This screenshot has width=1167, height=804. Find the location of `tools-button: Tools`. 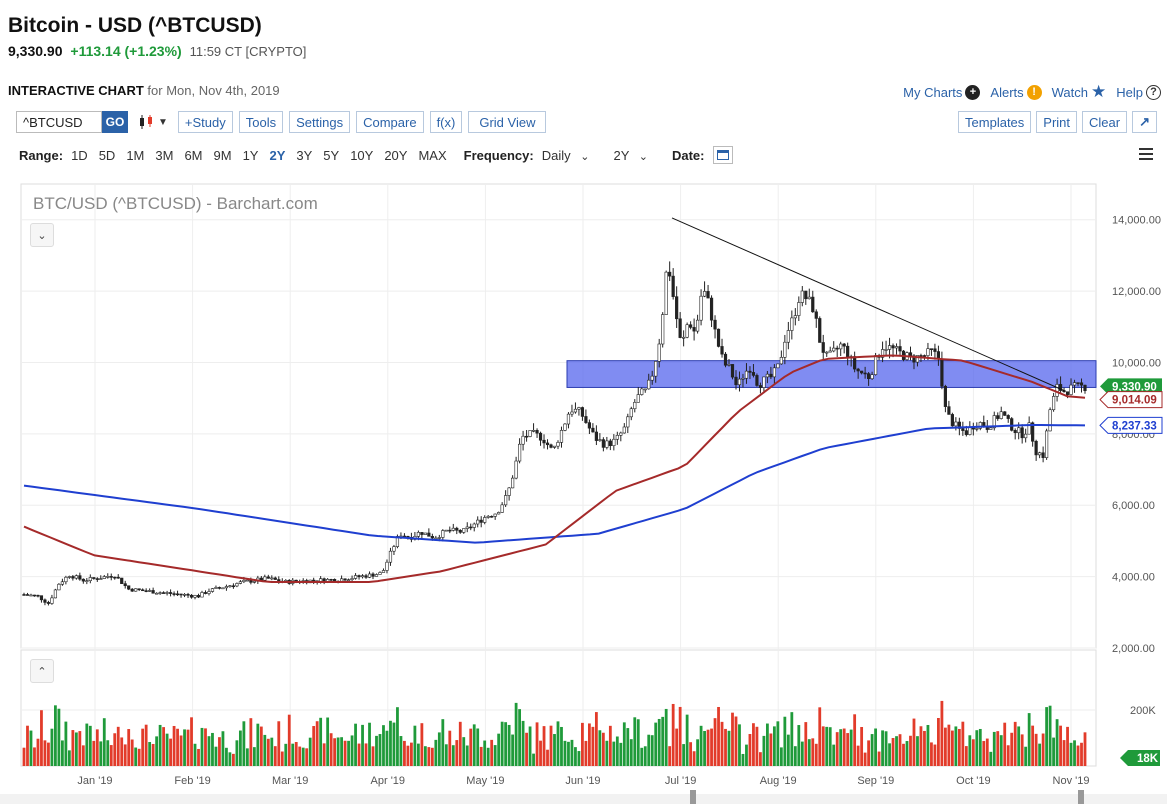

tools-button: Tools is located at coordinates (261, 122).